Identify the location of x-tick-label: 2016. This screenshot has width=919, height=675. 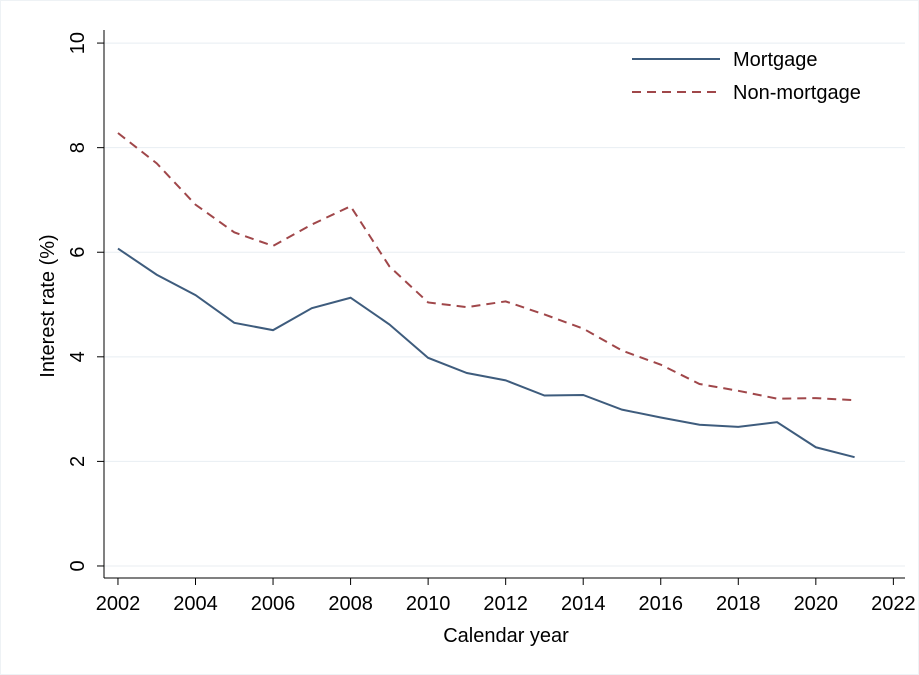
(660, 604).